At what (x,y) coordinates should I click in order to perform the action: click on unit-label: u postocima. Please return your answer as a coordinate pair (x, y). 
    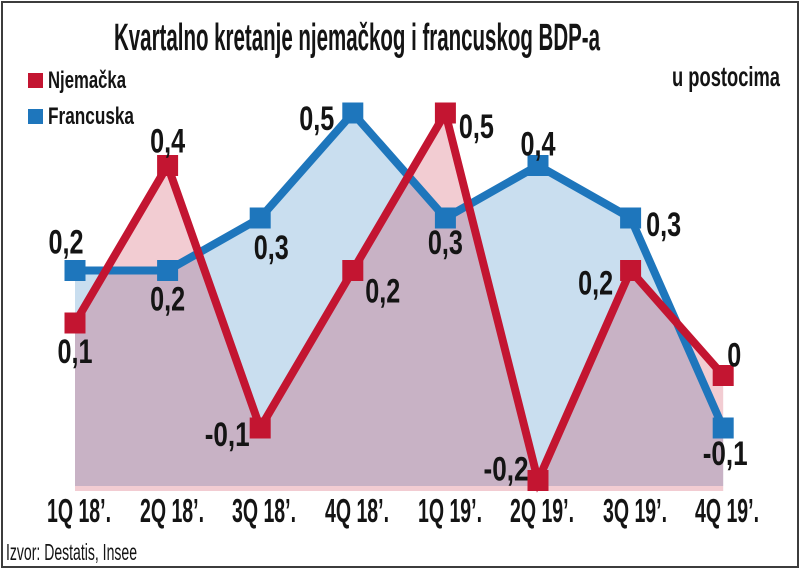
    Looking at the image, I should click on (726, 76).